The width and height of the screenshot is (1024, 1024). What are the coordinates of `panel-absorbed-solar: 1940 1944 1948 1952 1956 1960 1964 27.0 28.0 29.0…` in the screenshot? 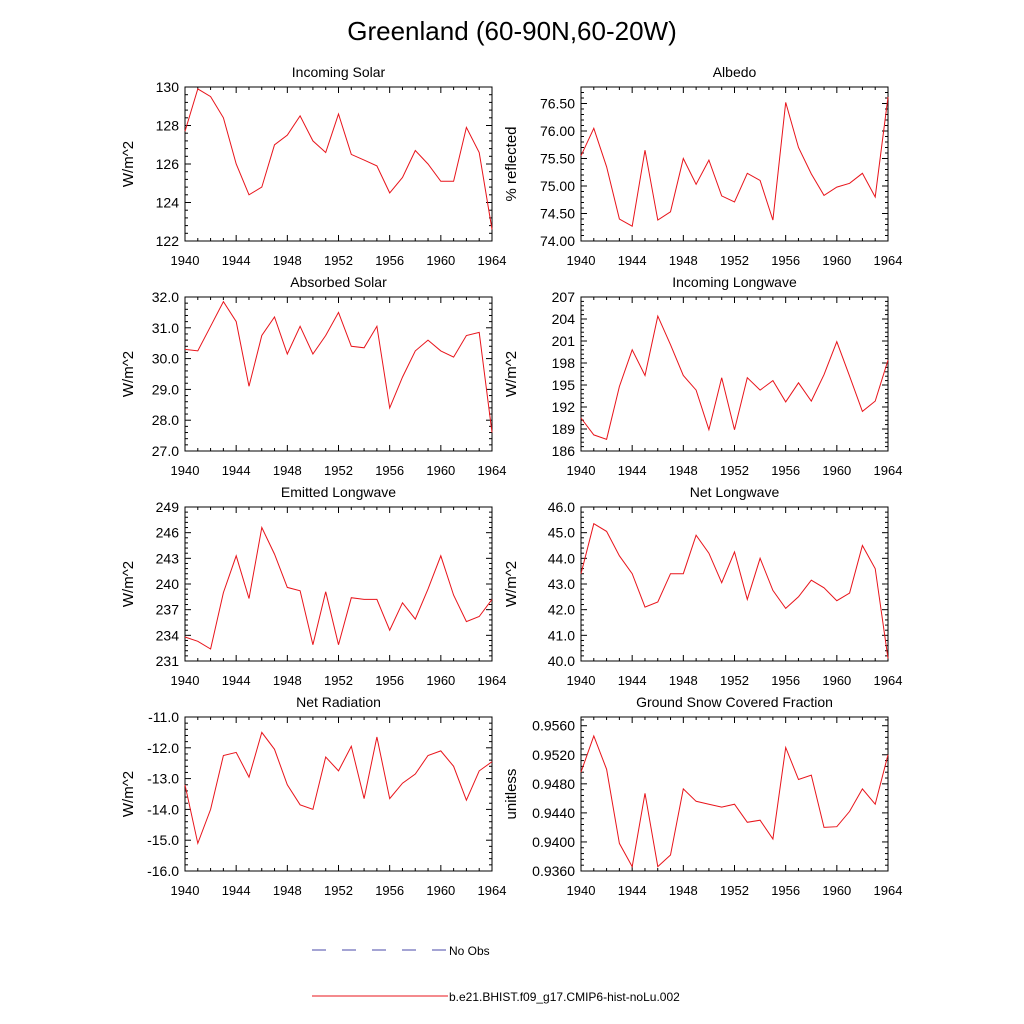 It's located at (313, 376).